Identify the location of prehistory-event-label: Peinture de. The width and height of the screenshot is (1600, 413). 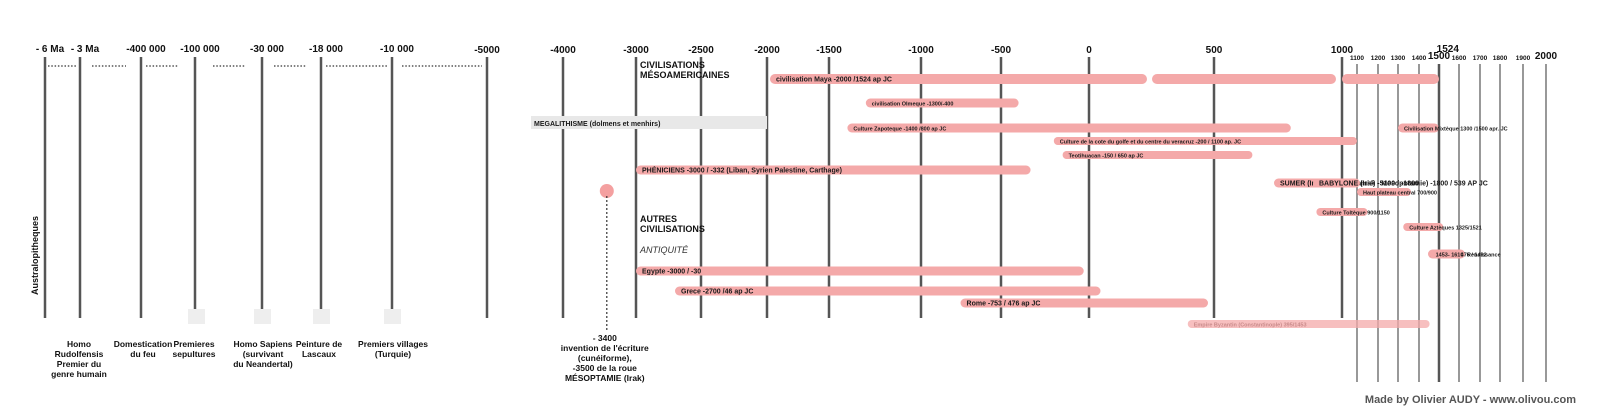
(319, 344).